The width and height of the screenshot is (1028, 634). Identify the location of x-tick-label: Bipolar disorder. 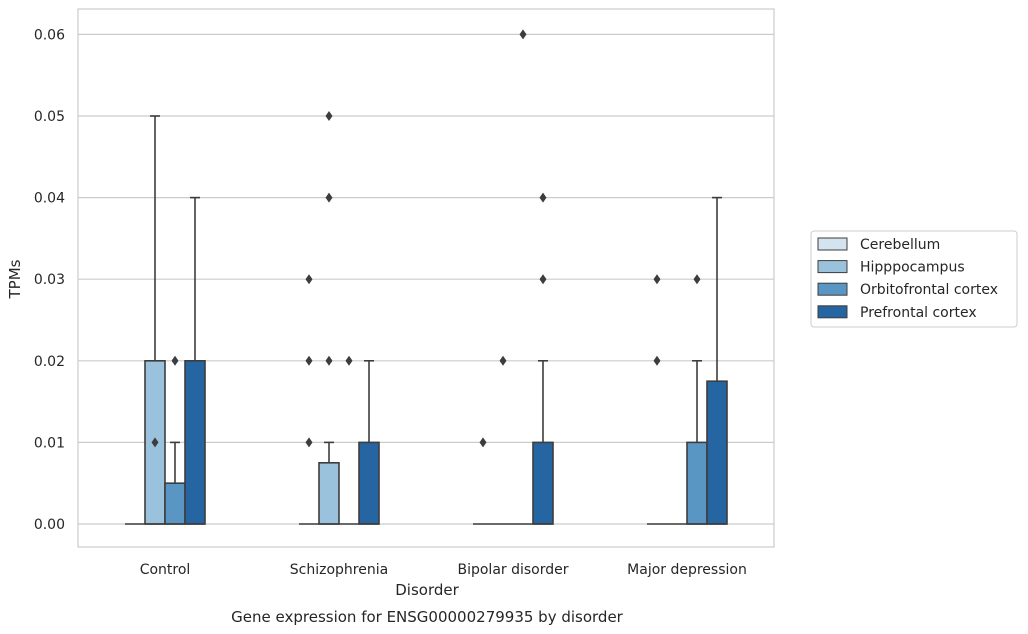
(512, 570).